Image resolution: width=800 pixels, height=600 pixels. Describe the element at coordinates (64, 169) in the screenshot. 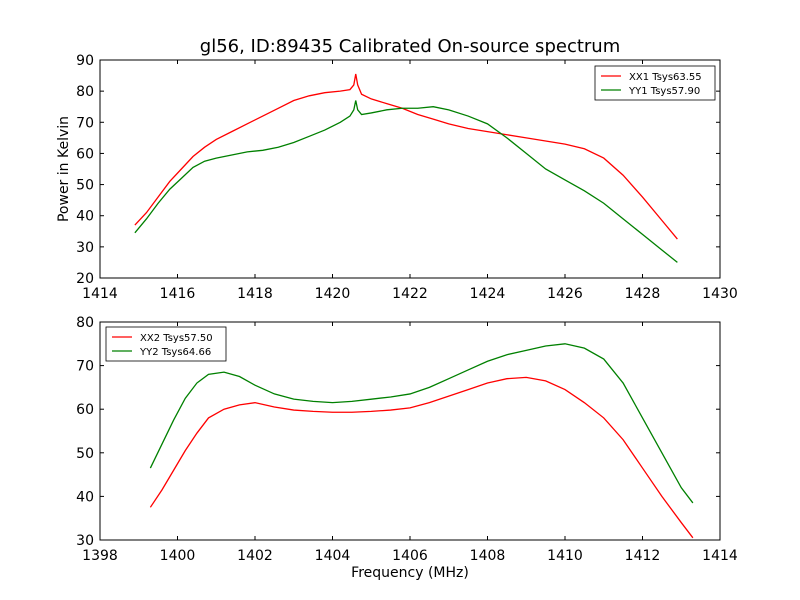

I see `y-axis-label: Power in Kelvin` at that location.